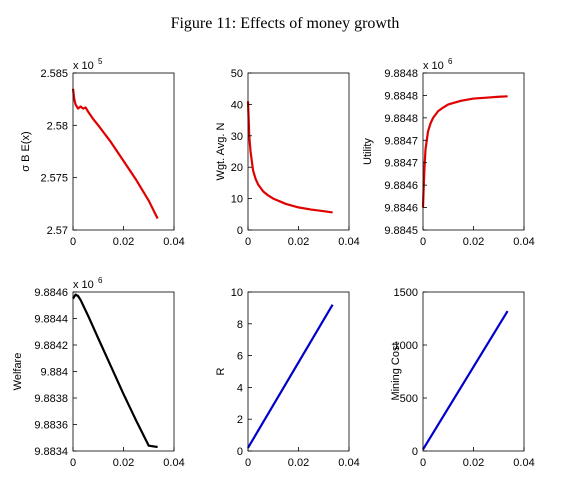  I want to click on y-tick-label: 20, so click(237, 168).